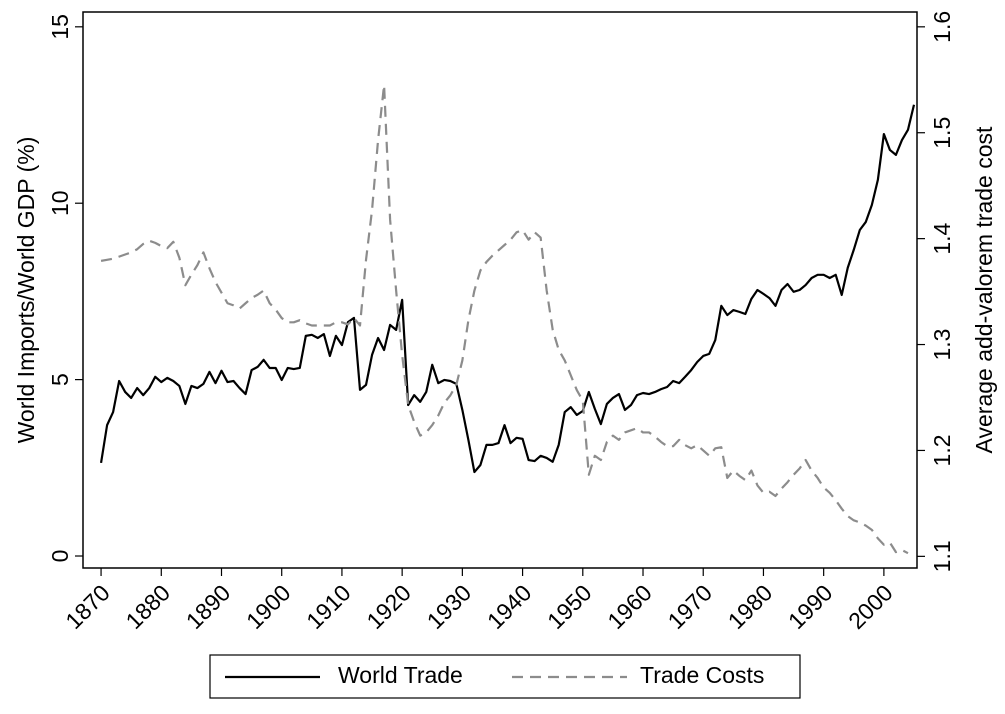  What do you see at coordinates (750, 606) in the screenshot?
I see `x-tick-label: 1980` at bounding box center [750, 606].